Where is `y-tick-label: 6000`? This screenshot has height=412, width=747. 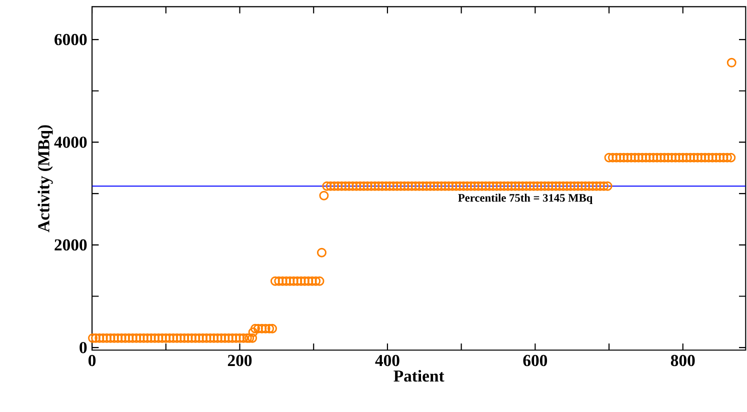 y-tick-label: 6000 is located at coordinates (70, 40).